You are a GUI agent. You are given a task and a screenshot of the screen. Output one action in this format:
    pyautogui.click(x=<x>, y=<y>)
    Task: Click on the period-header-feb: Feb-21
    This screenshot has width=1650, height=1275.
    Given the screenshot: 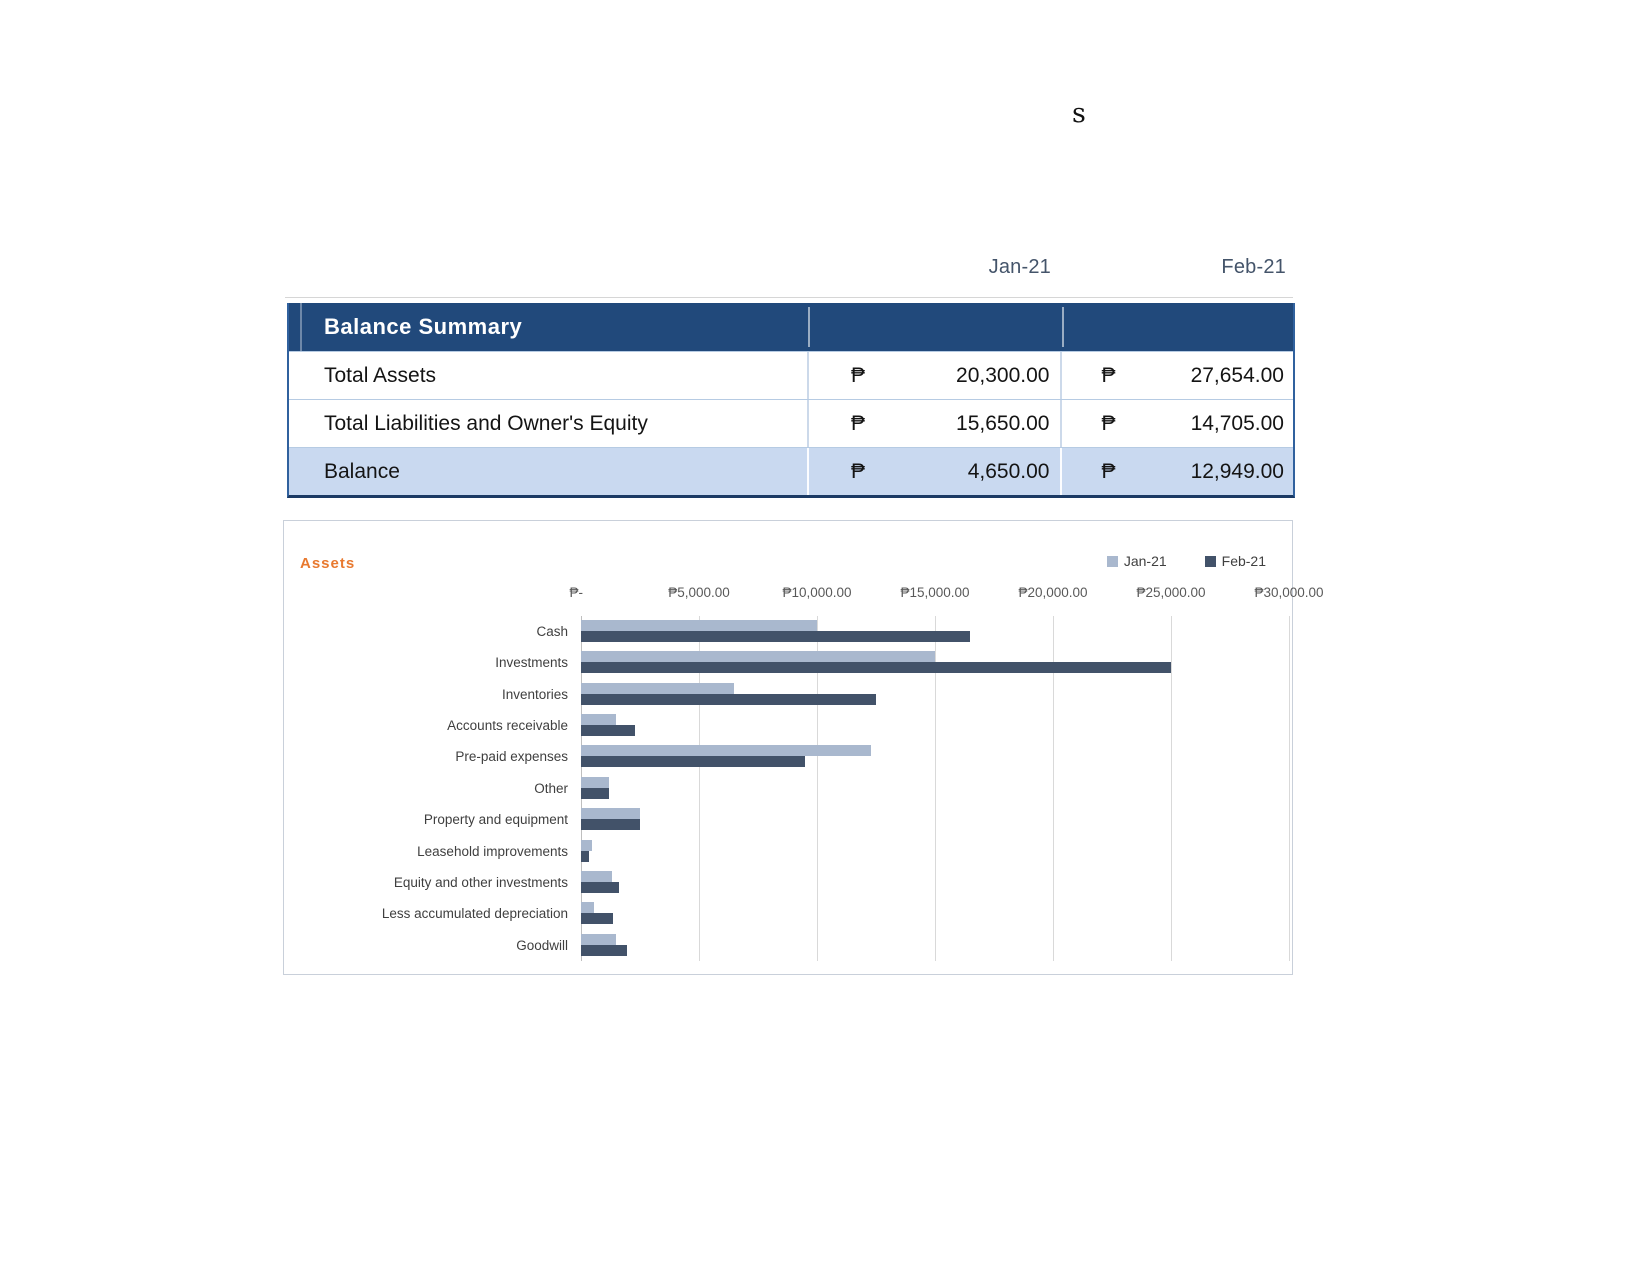 What is the action you would take?
    pyautogui.click(x=1253, y=267)
    